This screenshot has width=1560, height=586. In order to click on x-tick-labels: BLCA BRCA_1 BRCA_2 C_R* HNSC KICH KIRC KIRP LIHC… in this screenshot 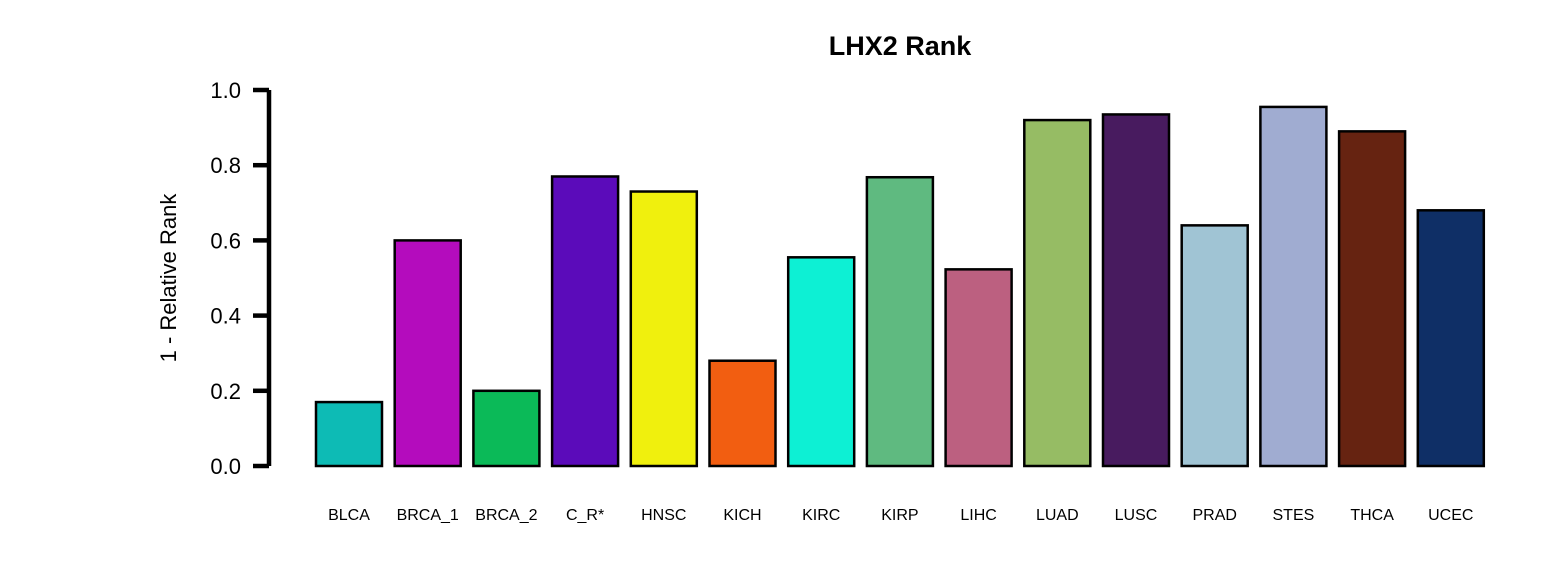, I will do `click(900, 515)`.